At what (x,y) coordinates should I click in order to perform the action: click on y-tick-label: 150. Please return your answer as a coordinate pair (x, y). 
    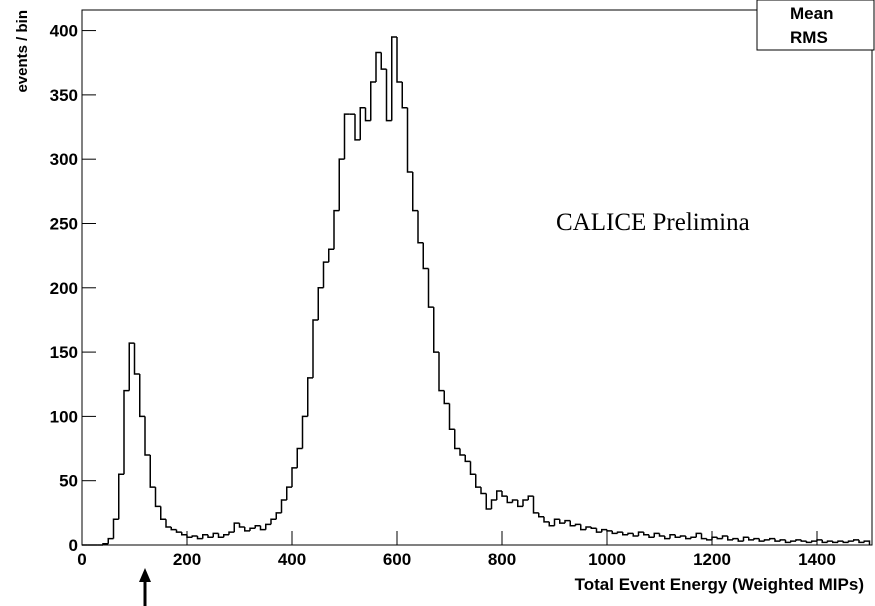
    Looking at the image, I should click on (64, 352).